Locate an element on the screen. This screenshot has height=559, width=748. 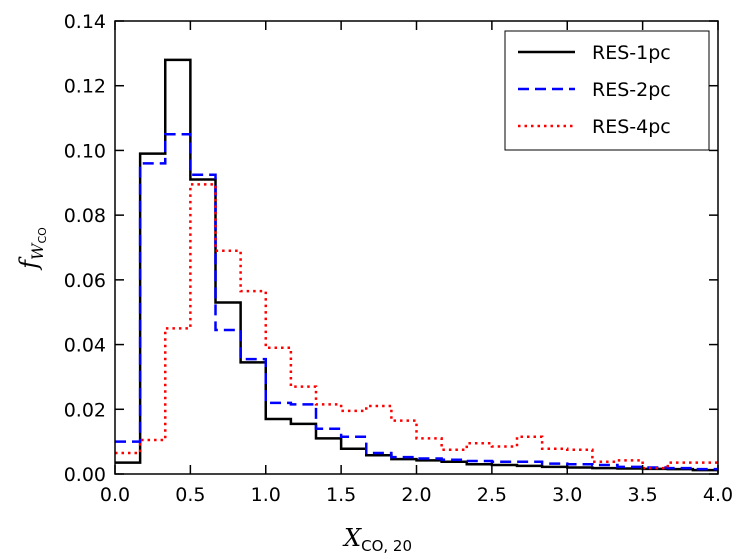
legend-label-res-4pc: RES-4pc is located at coordinates (631, 127).